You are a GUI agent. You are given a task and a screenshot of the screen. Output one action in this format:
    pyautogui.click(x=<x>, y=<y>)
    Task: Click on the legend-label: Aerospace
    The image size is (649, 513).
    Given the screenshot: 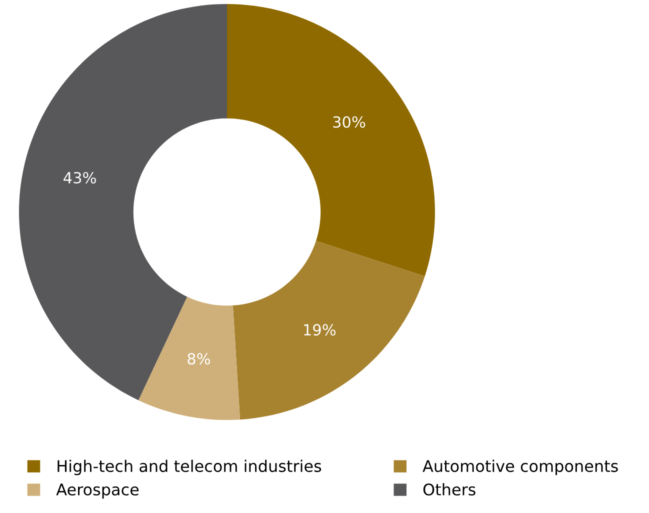 What is the action you would take?
    pyautogui.click(x=97, y=491)
    